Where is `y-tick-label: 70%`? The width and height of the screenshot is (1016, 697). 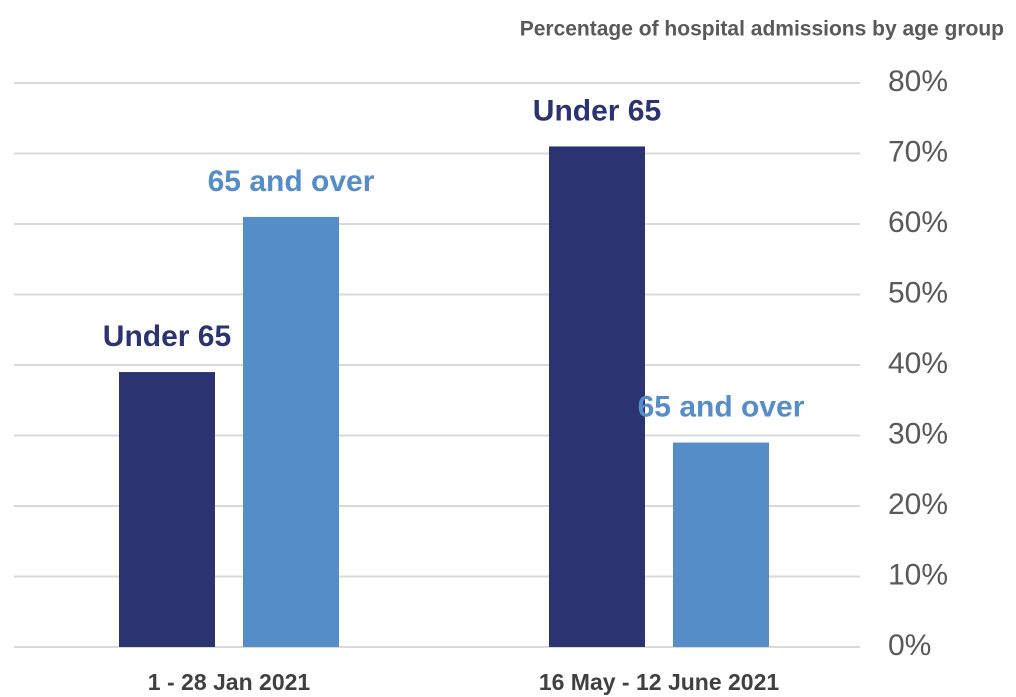
y-tick-label: 70% is located at coordinates (918, 151).